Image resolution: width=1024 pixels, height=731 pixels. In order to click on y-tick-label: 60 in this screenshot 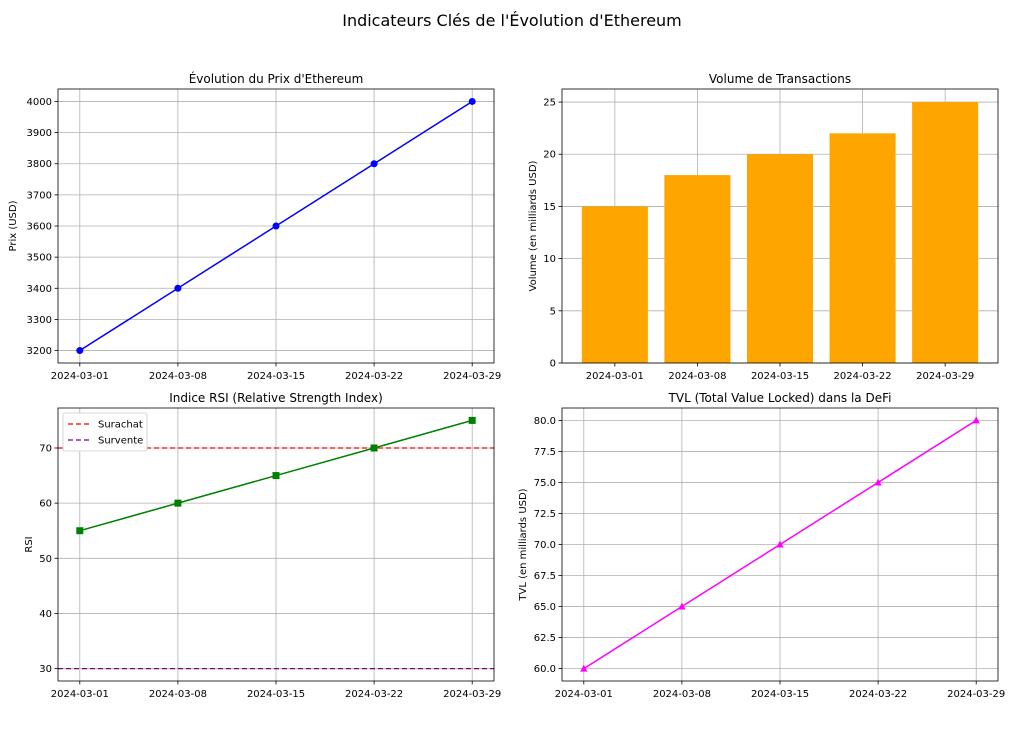, I will do `click(45, 504)`.